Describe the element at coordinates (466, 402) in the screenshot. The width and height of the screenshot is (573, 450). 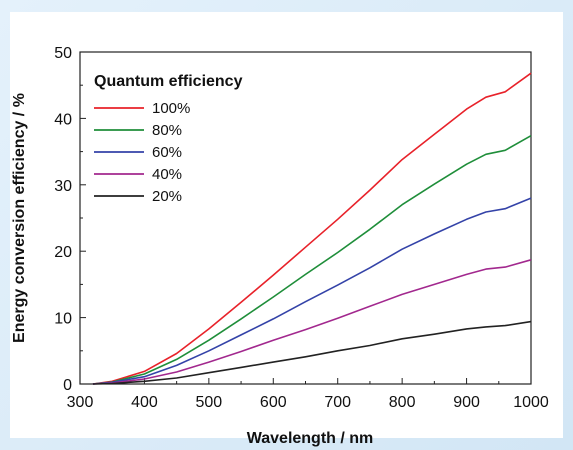
I see `x-tick-label: 900` at that location.